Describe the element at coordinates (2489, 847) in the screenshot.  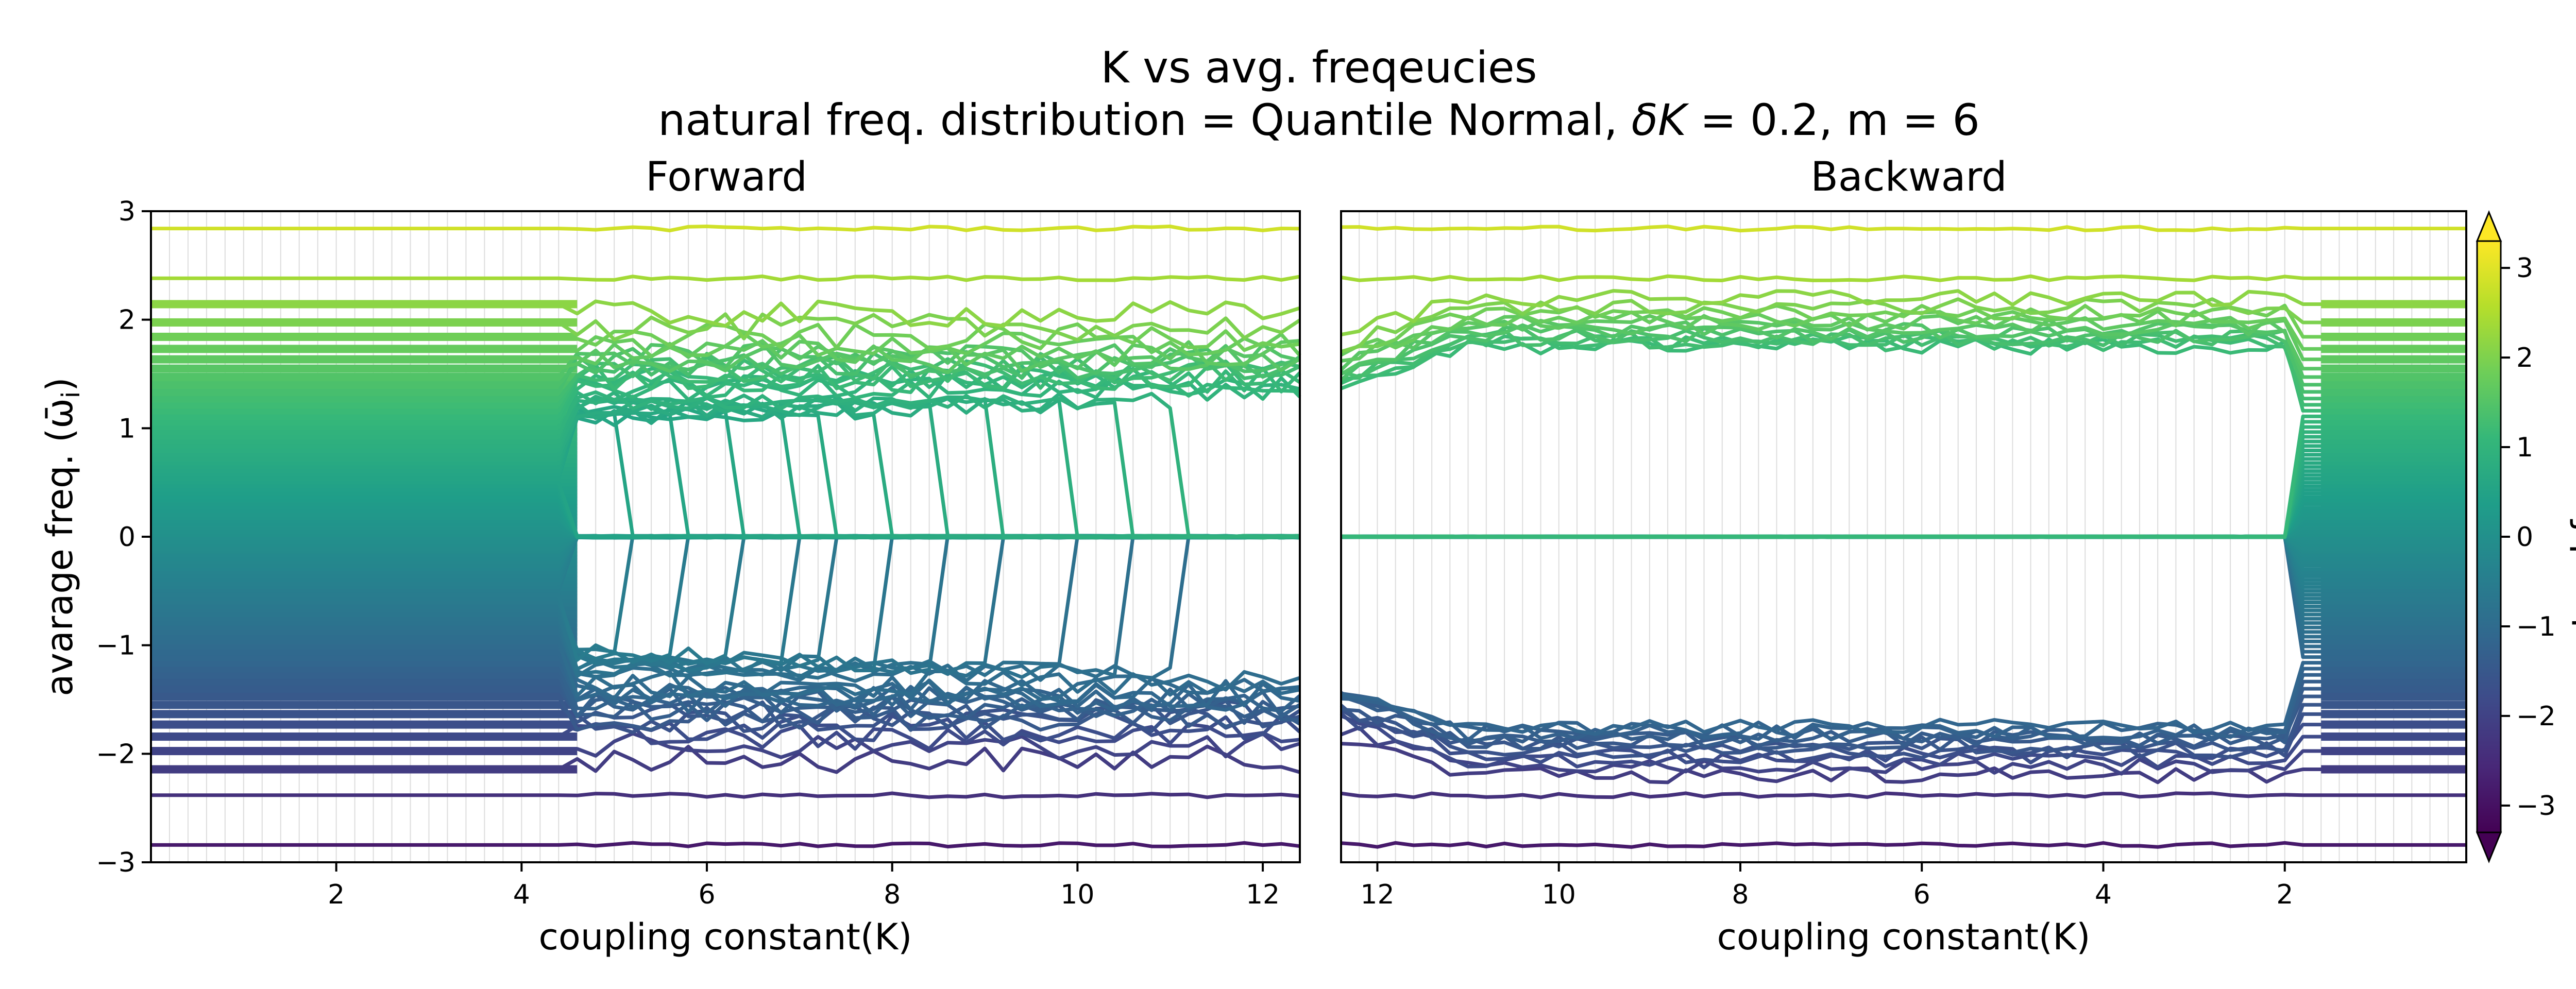
I see `colorbar-extend-bottom` at that location.